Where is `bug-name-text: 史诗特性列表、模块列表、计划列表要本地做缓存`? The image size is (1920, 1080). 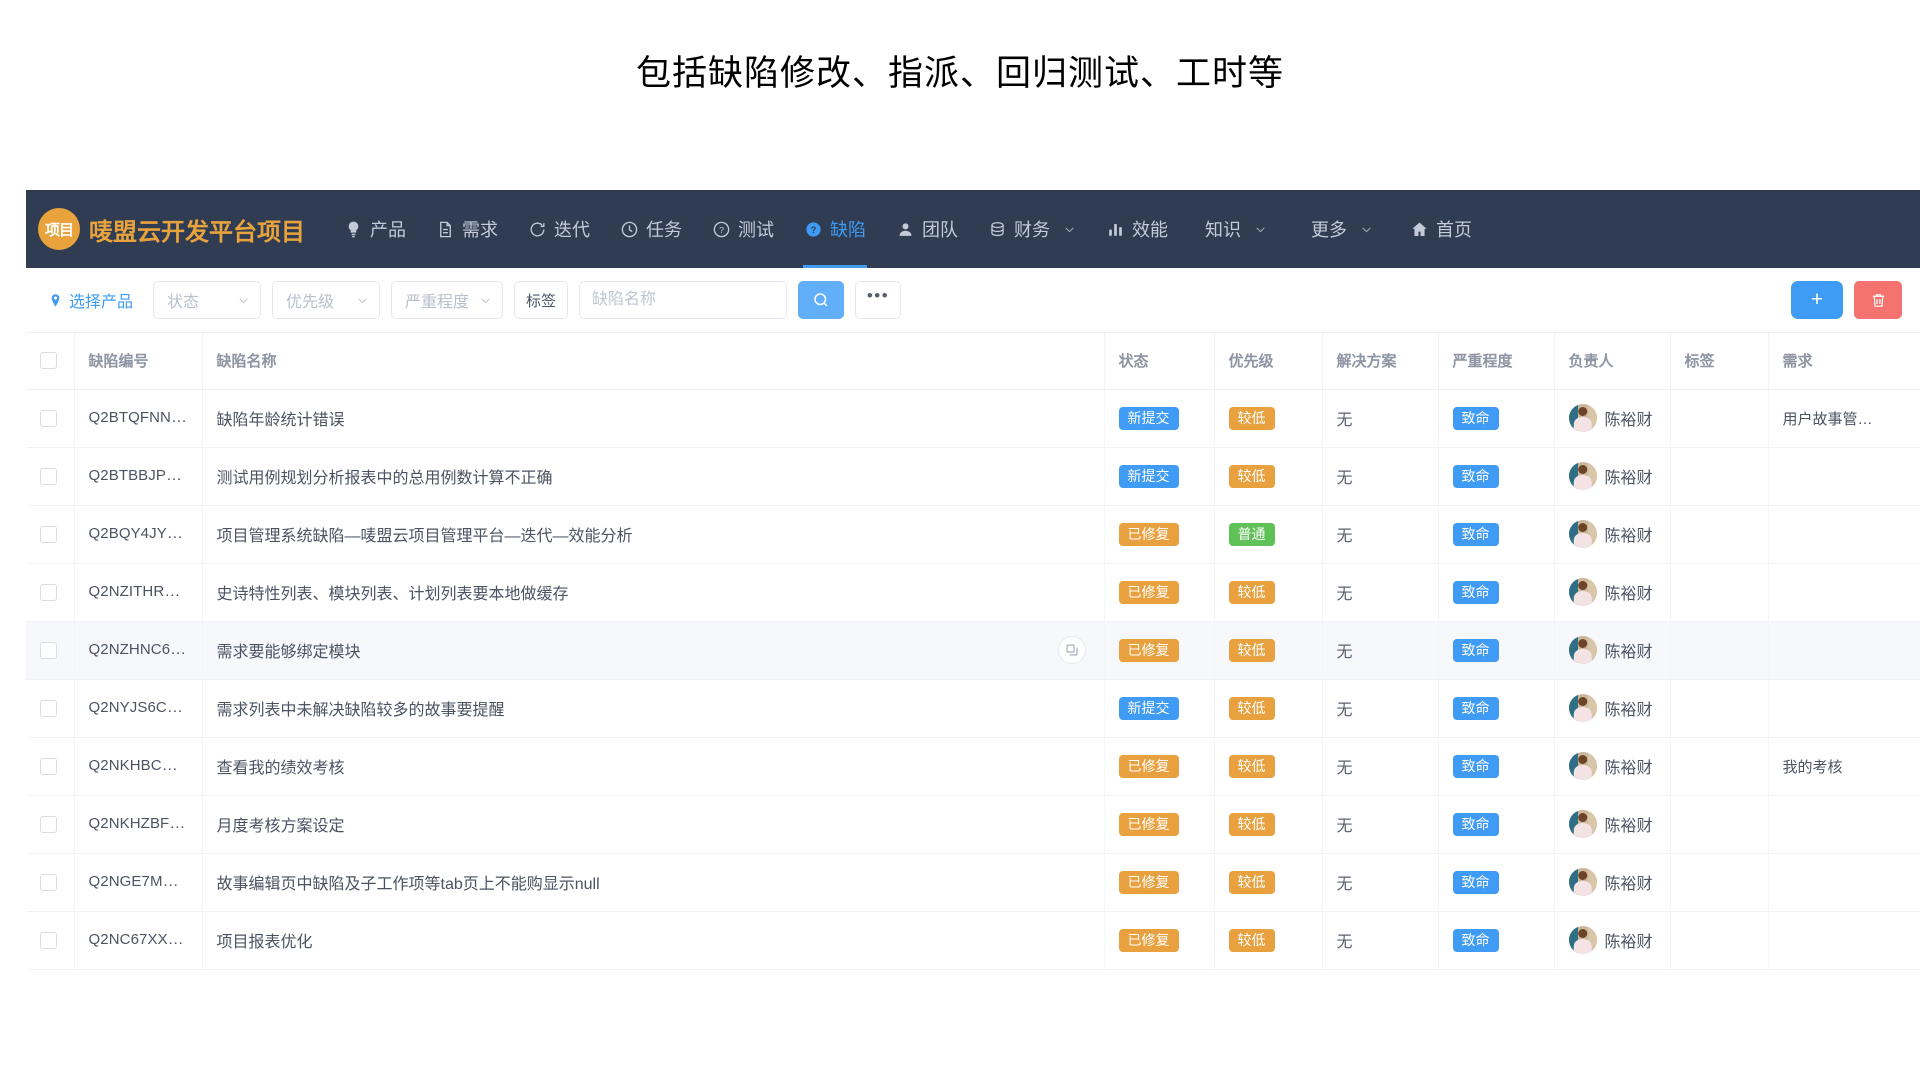
bug-name-text: 史诗特性列表、模块列表、计划列表要本地做缓存 is located at coordinates (392, 594).